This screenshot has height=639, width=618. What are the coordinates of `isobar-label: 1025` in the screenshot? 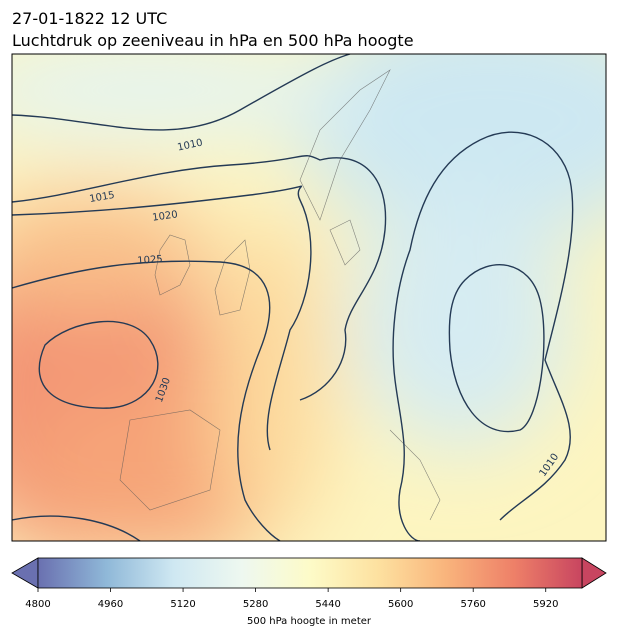 It's located at (150, 260).